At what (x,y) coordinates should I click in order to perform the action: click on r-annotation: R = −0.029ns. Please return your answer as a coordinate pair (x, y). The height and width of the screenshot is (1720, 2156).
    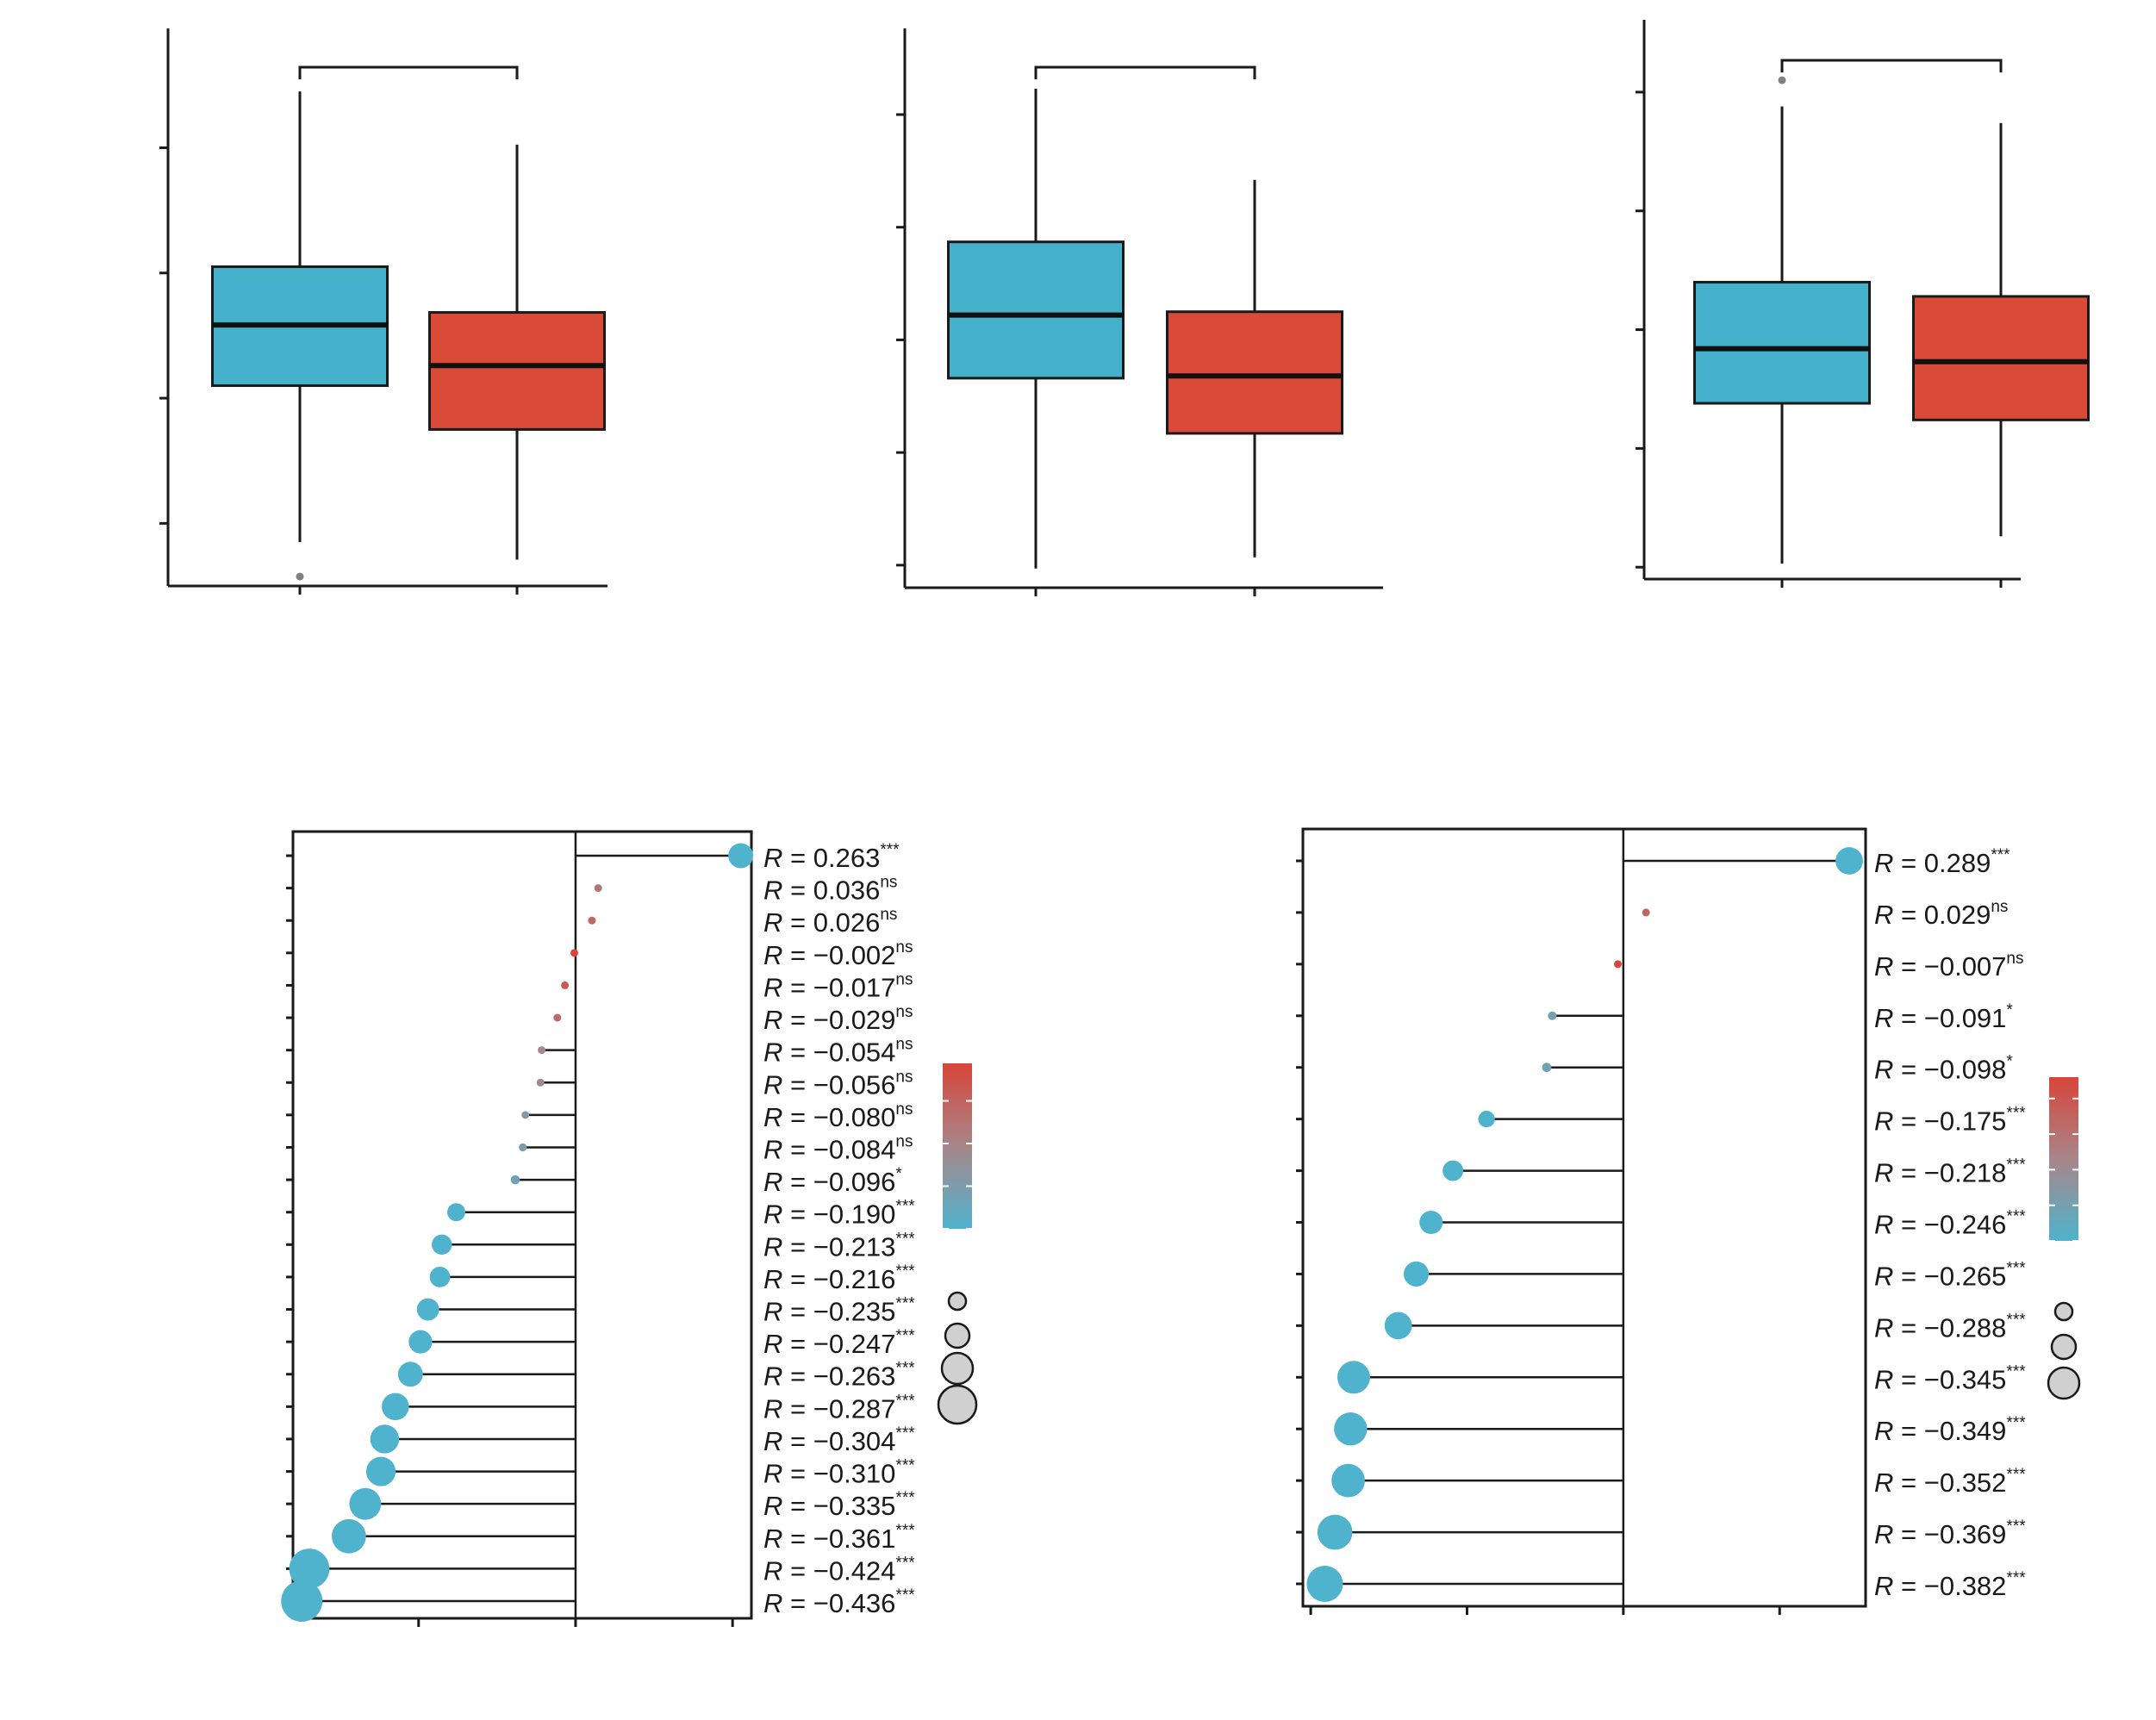
    Looking at the image, I should click on (838, 1019).